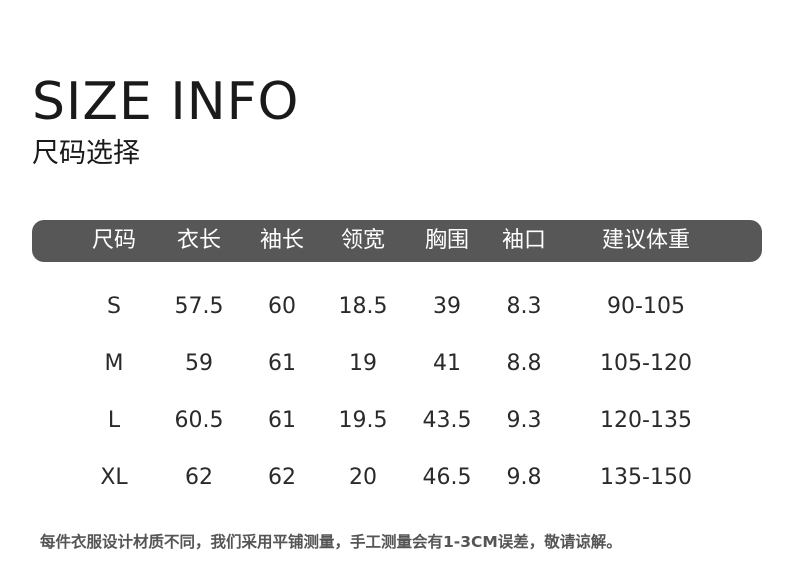  Describe the element at coordinates (331, 542) in the screenshot. I see `measurement-note: 每件衣服设计材质不同，我们采用平铺测量，手工测量会有1-3CM误差，敬请谅解。` at that location.